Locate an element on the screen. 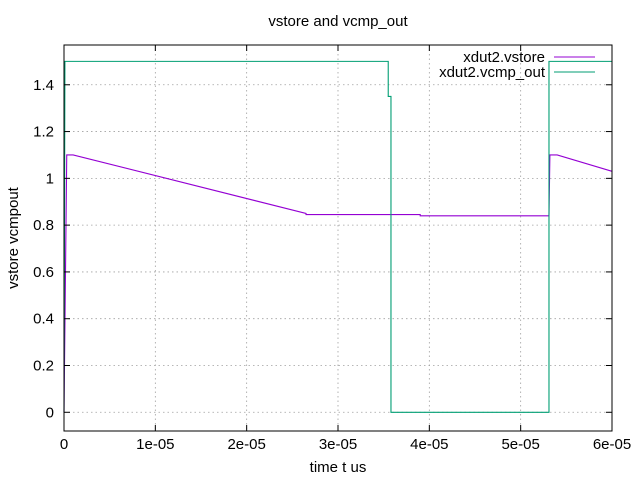 The width and height of the screenshot is (640, 480). x-tick-label: 3e-05 is located at coordinates (338, 444).